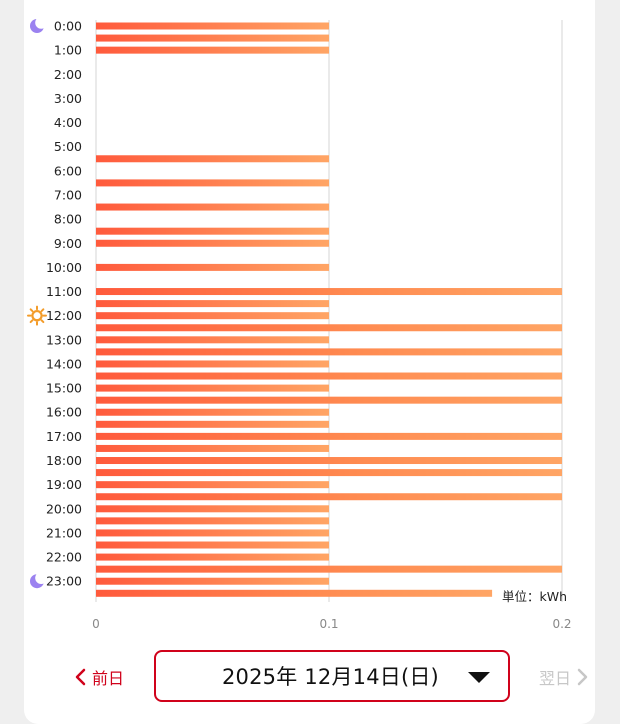 This screenshot has width=620, height=724. I want to click on bar-6:30, so click(212, 183).